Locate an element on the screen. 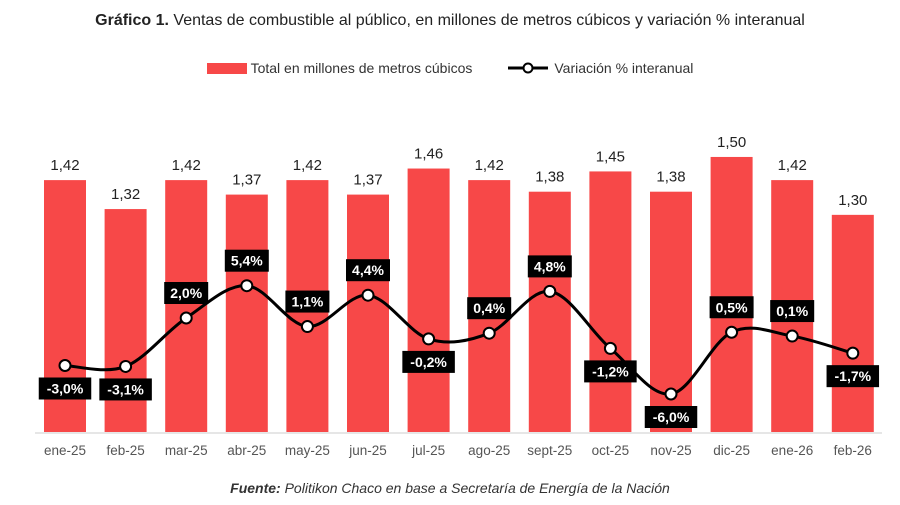 This screenshot has height=505, width=900. x-tick-label: nov-25 is located at coordinates (670, 450).